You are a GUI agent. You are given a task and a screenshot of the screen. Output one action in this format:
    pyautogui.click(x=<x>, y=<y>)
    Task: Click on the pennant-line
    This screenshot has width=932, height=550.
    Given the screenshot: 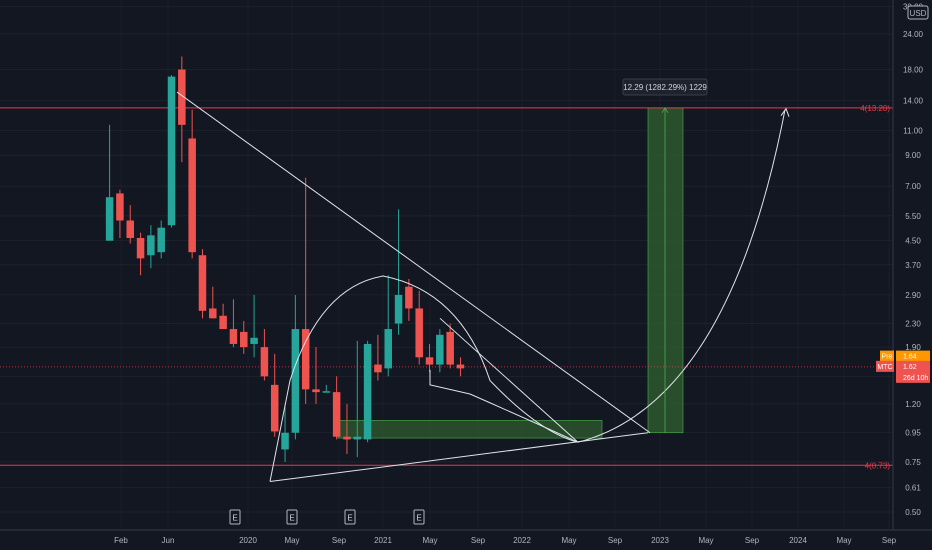 What is the action you would take?
    pyautogui.click(x=509, y=380)
    